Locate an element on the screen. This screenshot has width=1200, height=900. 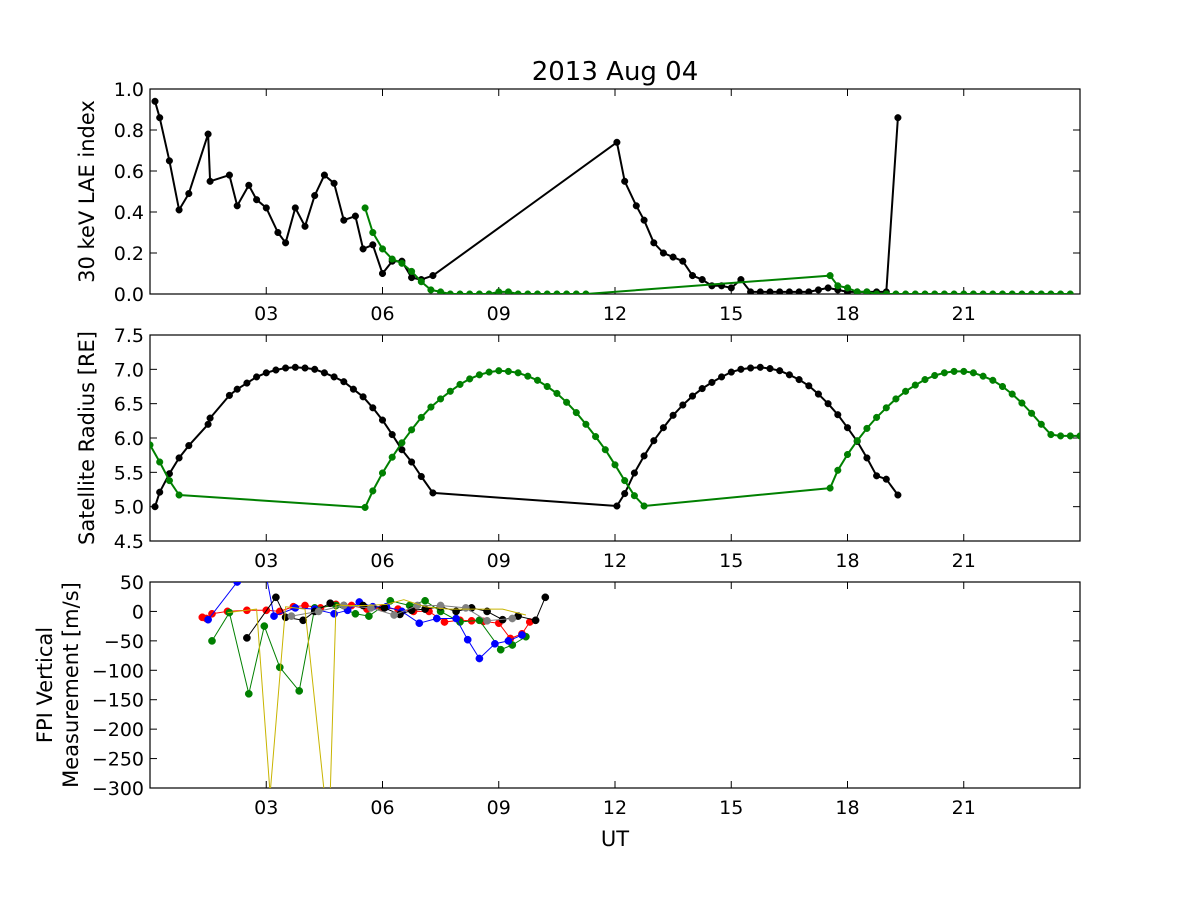
y-tick-label: 5.5 is located at coordinates (129, 473).